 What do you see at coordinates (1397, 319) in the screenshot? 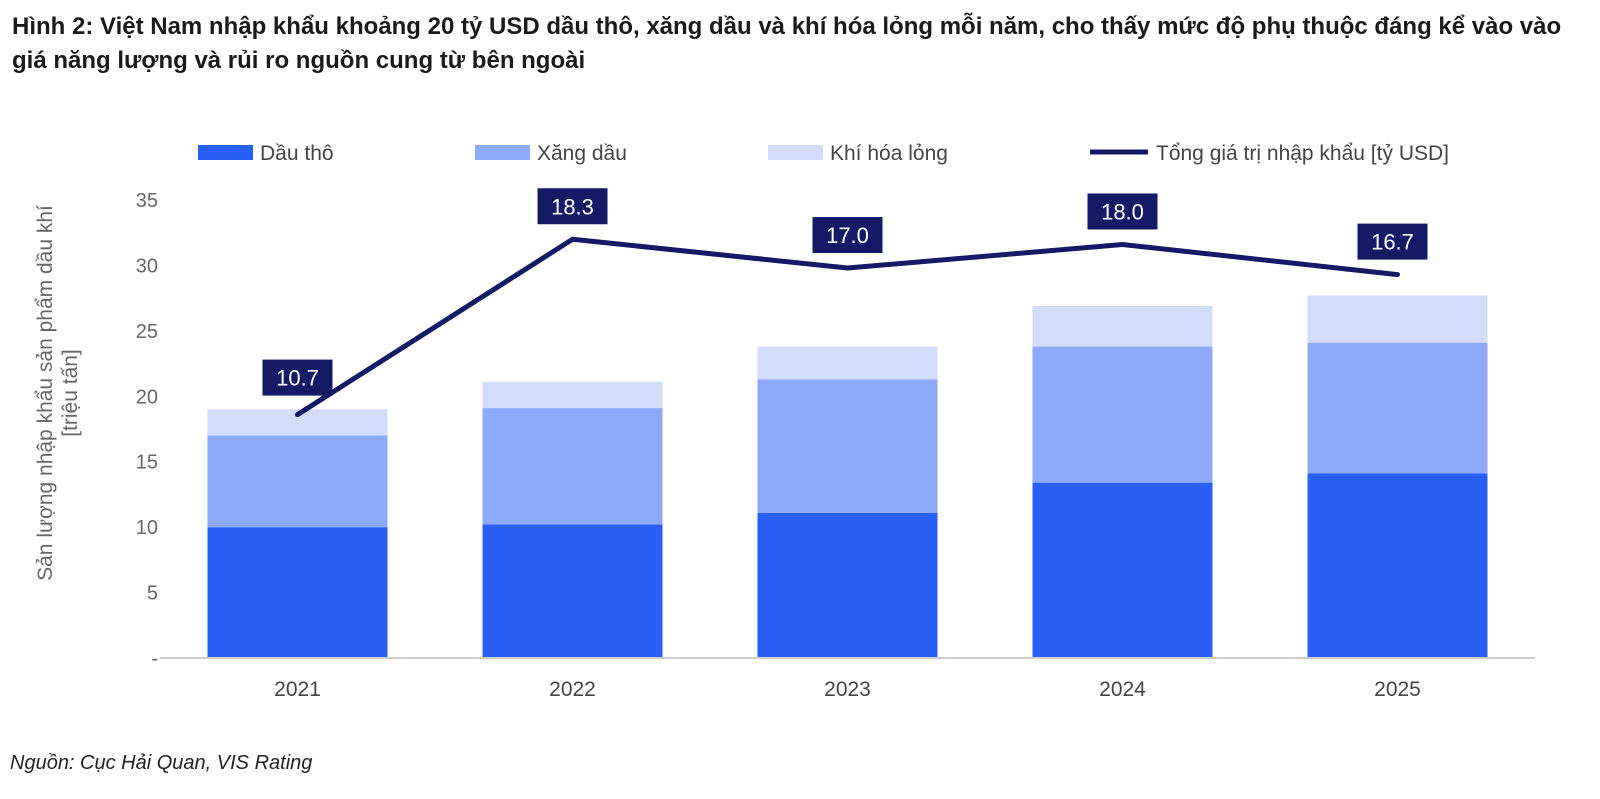
I see `bar-lng-2025` at bounding box center [1397, 319].